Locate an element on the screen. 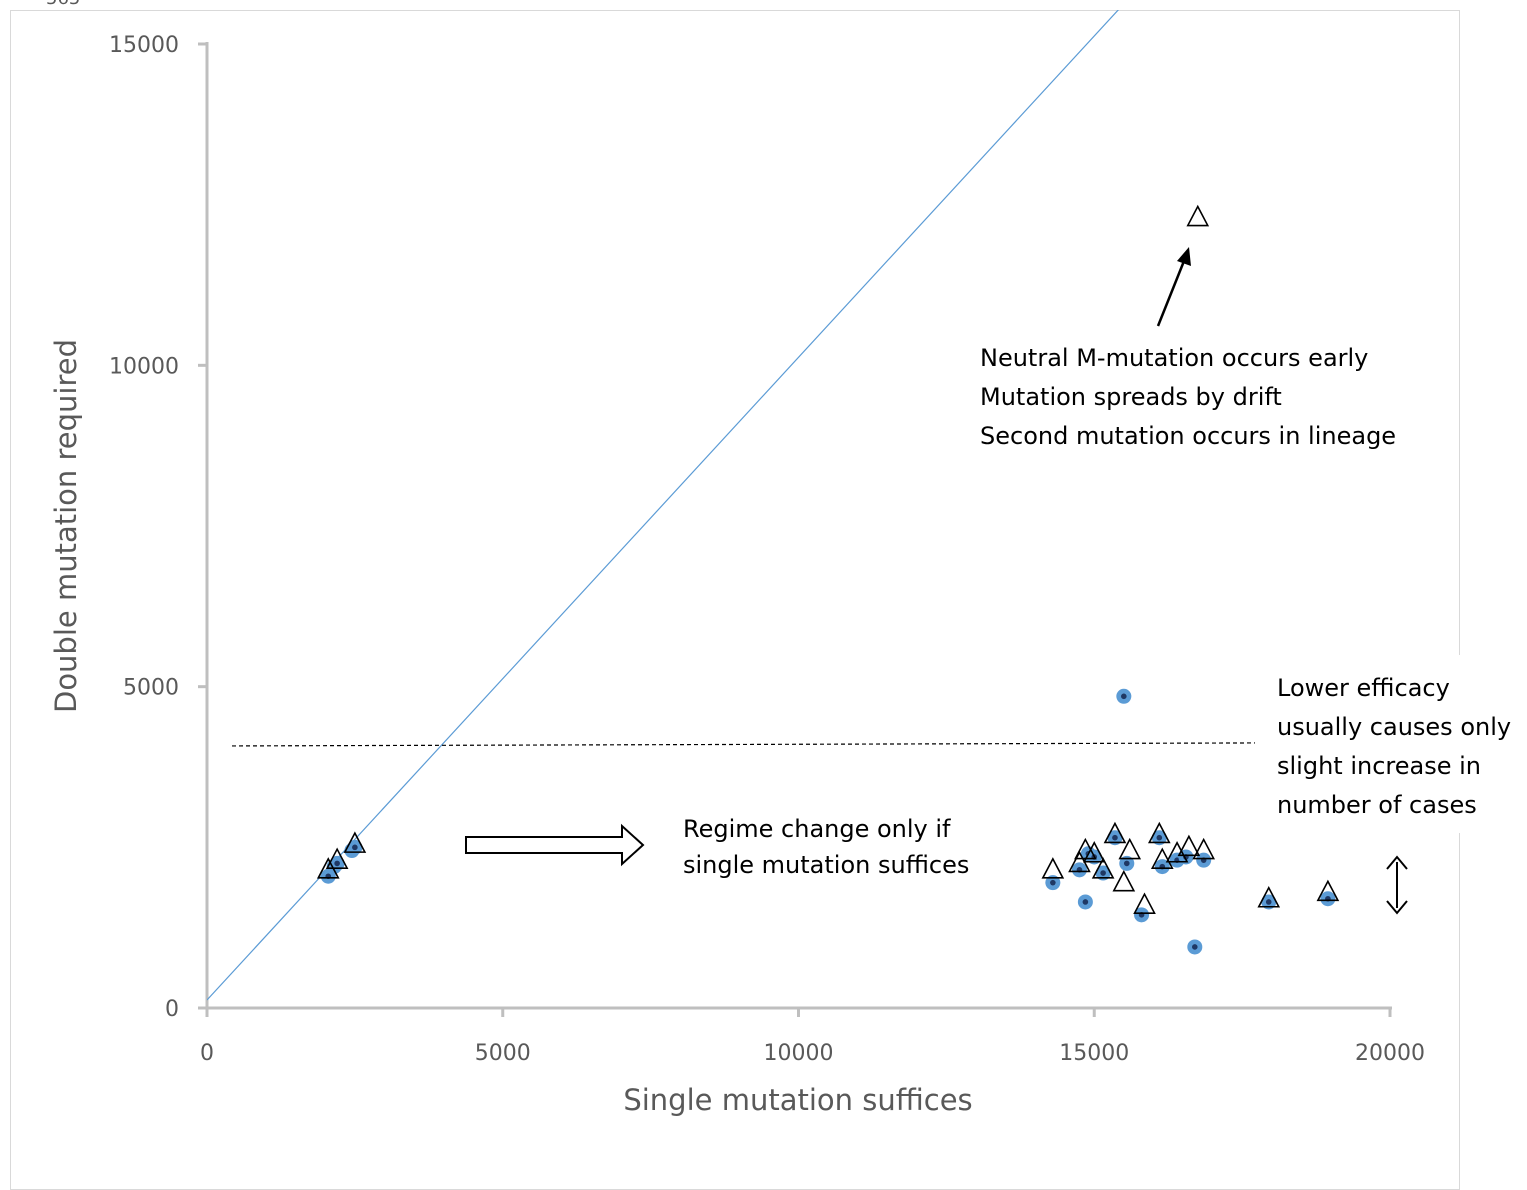 This screenshot has width=1527, height=1190. regime-annotation-line-2: single mutation suffices is located at coordinates (826, 865).